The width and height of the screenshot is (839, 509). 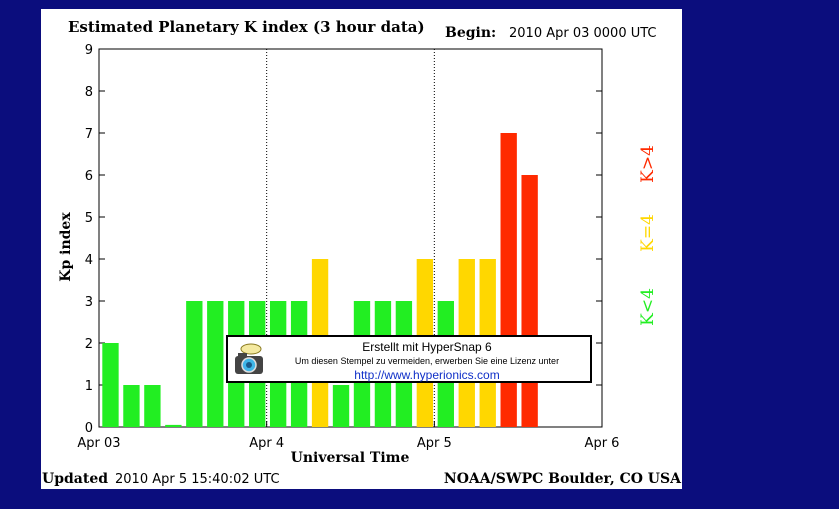 I want to click on y-axis-label: Kp index, so click(x=66, y=247).